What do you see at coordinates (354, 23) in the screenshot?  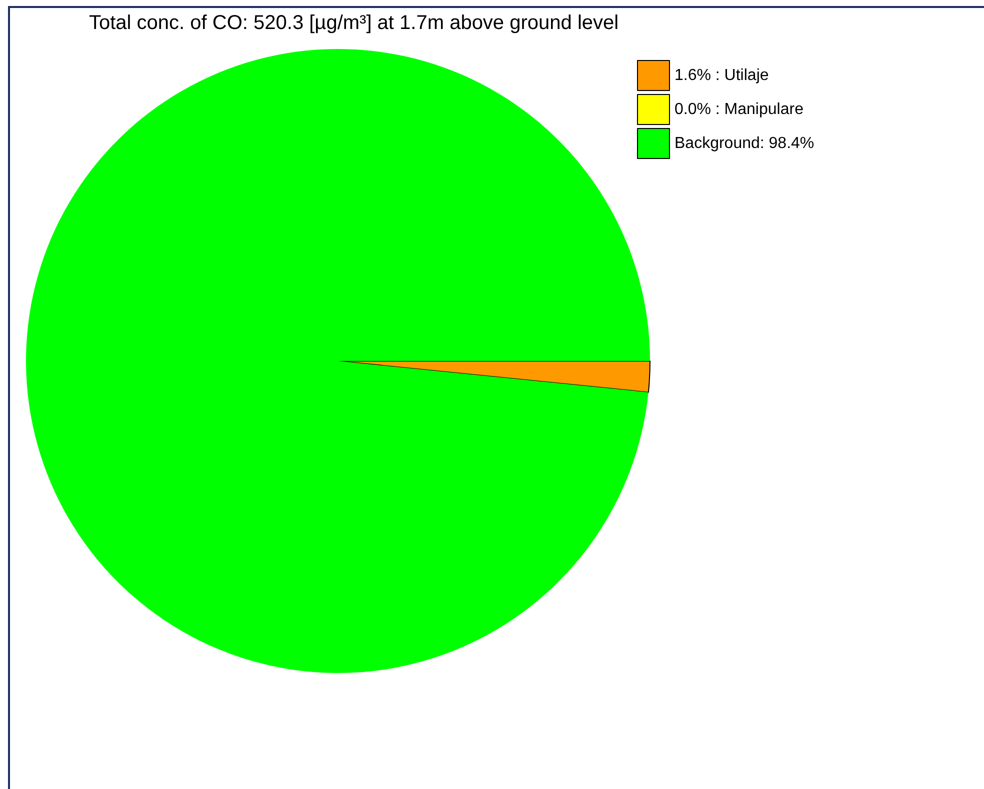 I see `chart-title: Total conc. of CO: 520.3 [µg/m³] at 1.7m above ground level` at bounding box center [354, 23].